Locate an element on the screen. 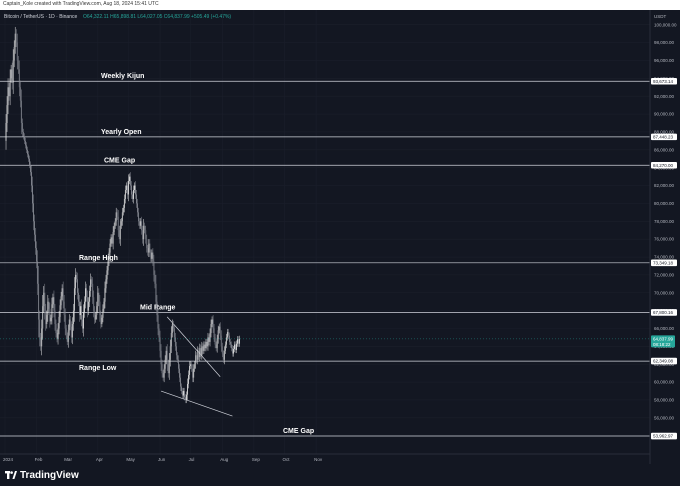  price-tick-label: 76,000.00 is located at coordinates (664, 239).